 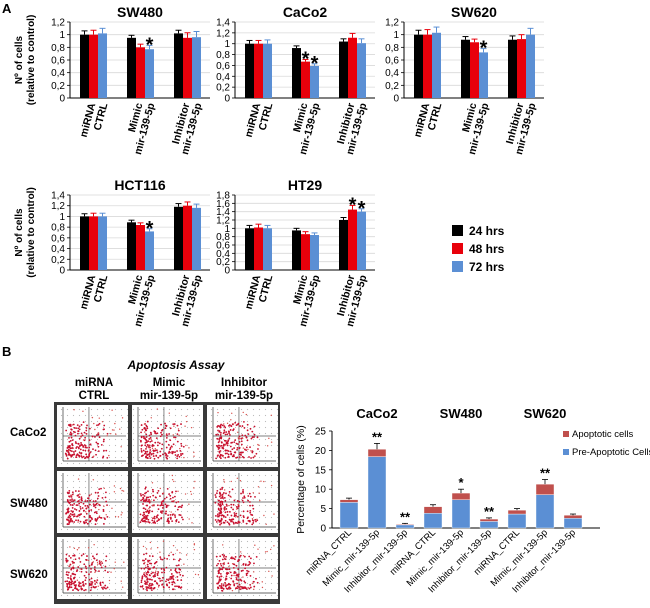 I want to click on panel-label-b: B, so click(x=6, y=351).